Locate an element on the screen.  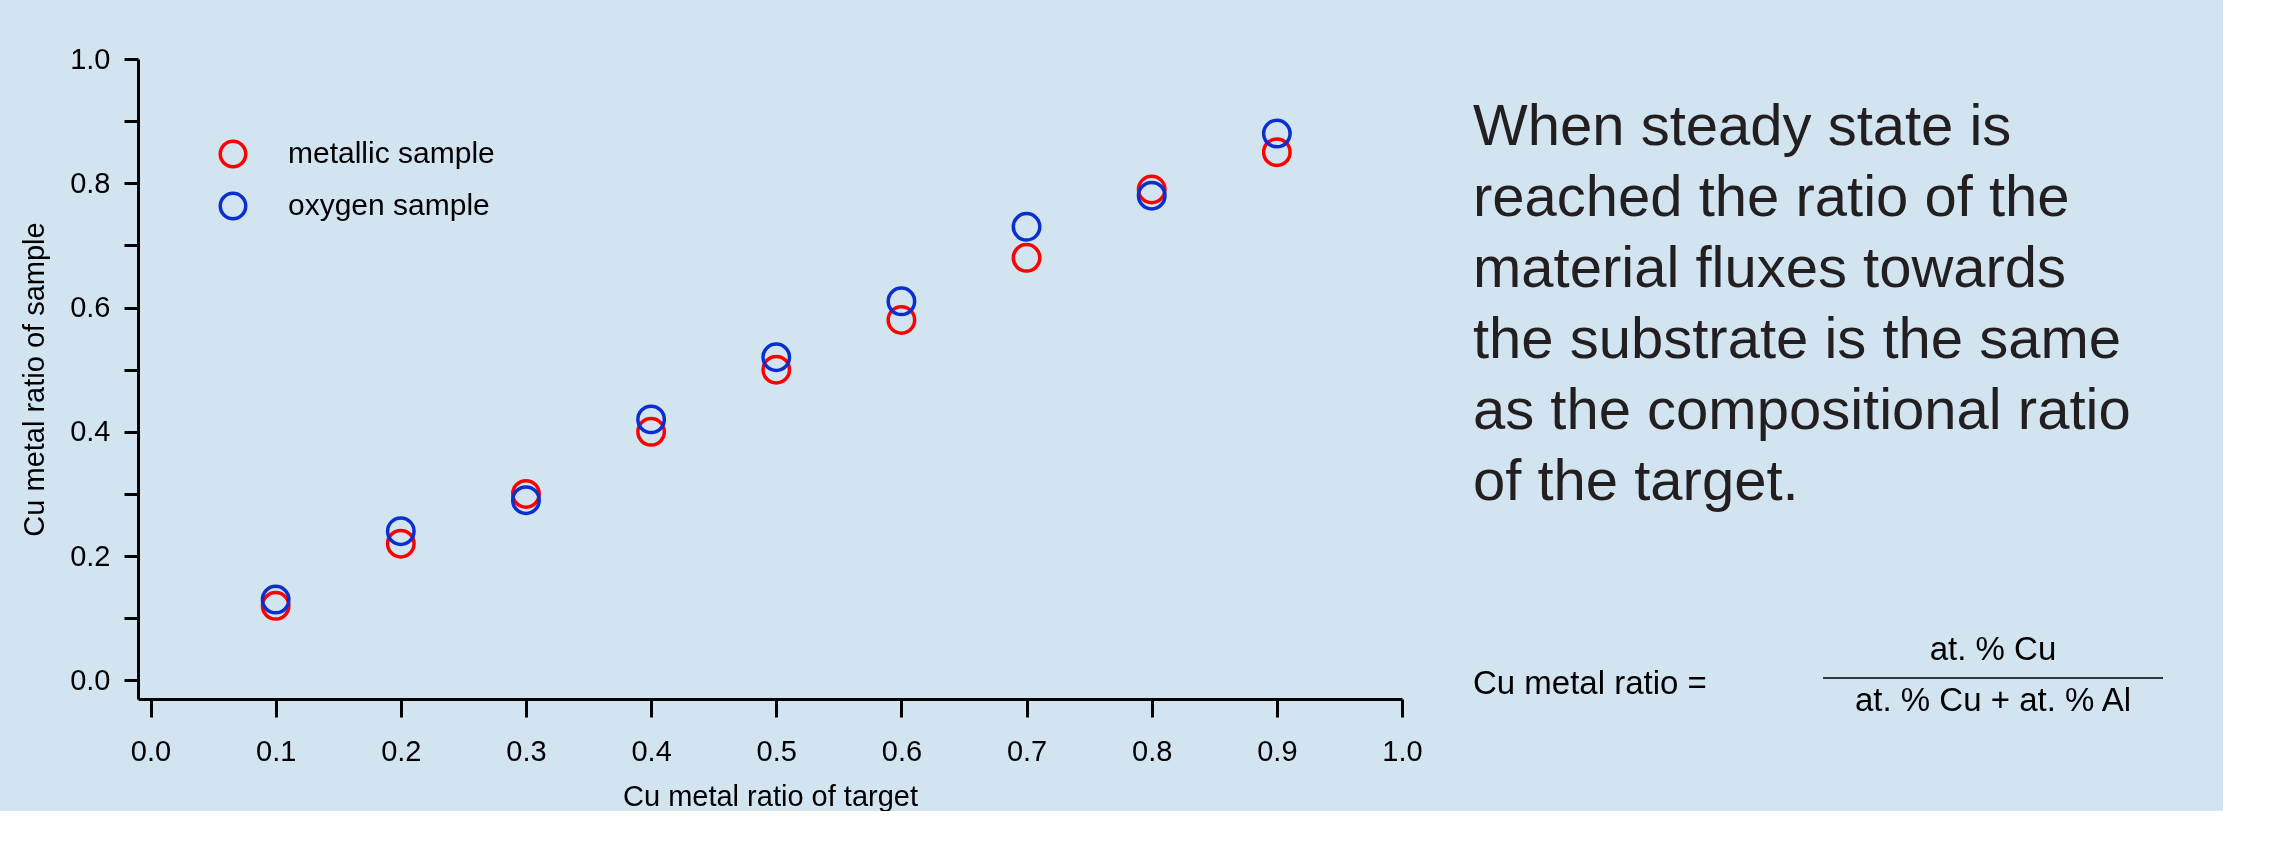
text: at. % Cu + at. % Al is located at coordinates (1993, 699).